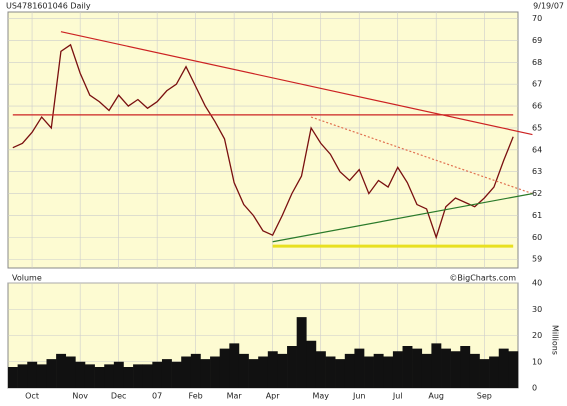 The image size is (567, 406). What do you see at coordinates (537, 149) in the screenshot?
I see `y-tick-label: 64` at bounding box center [537, 149].